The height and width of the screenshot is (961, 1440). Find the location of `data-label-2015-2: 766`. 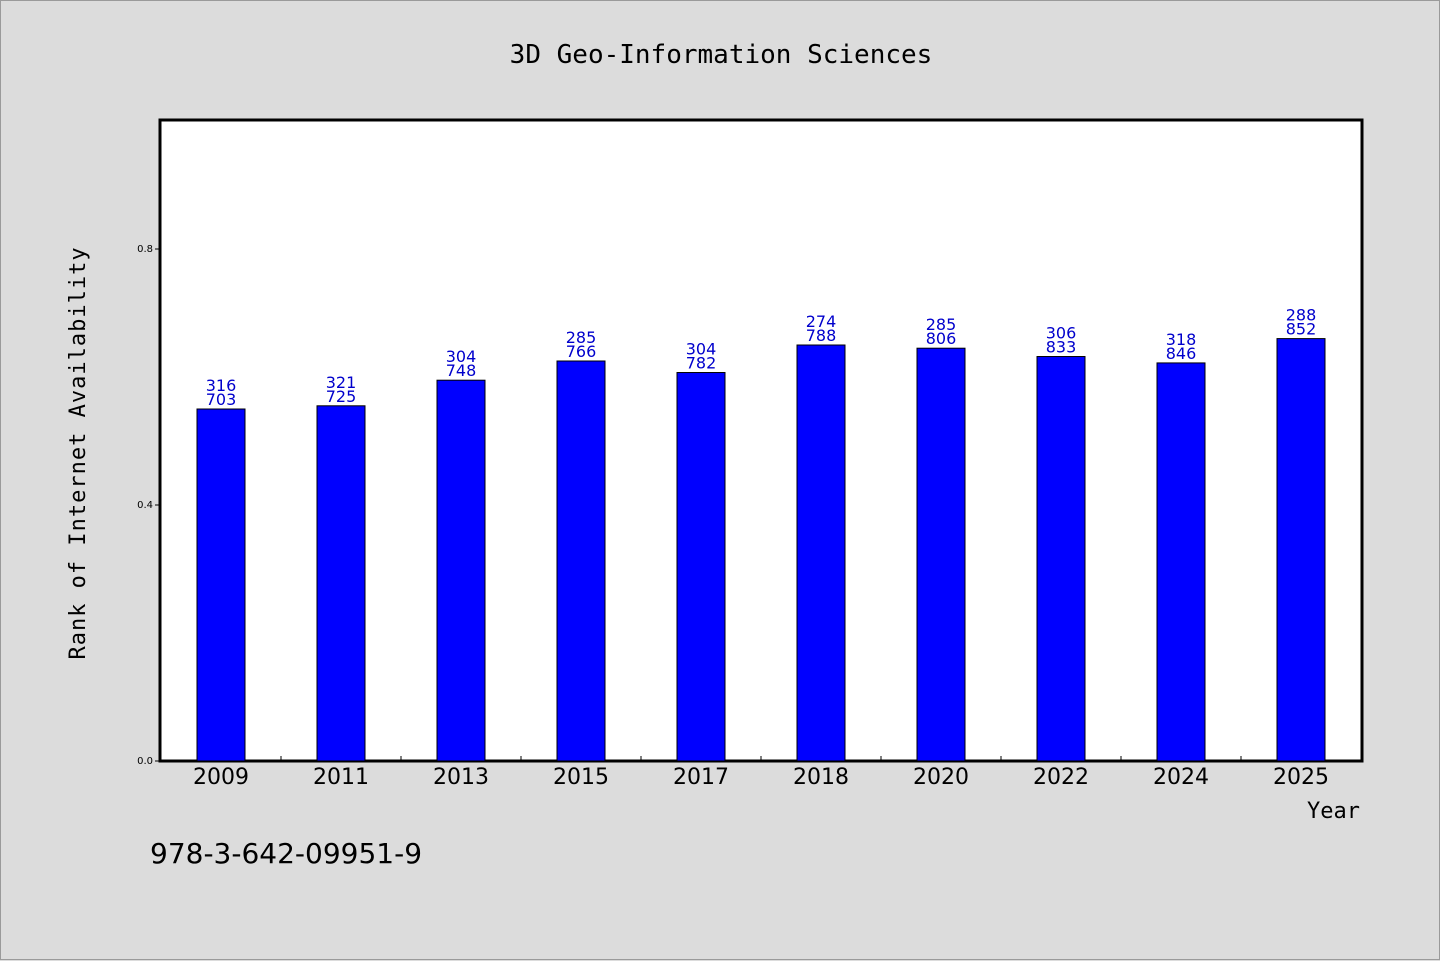

data-label-2015-2: 766 is located at coordinates (581, 351).